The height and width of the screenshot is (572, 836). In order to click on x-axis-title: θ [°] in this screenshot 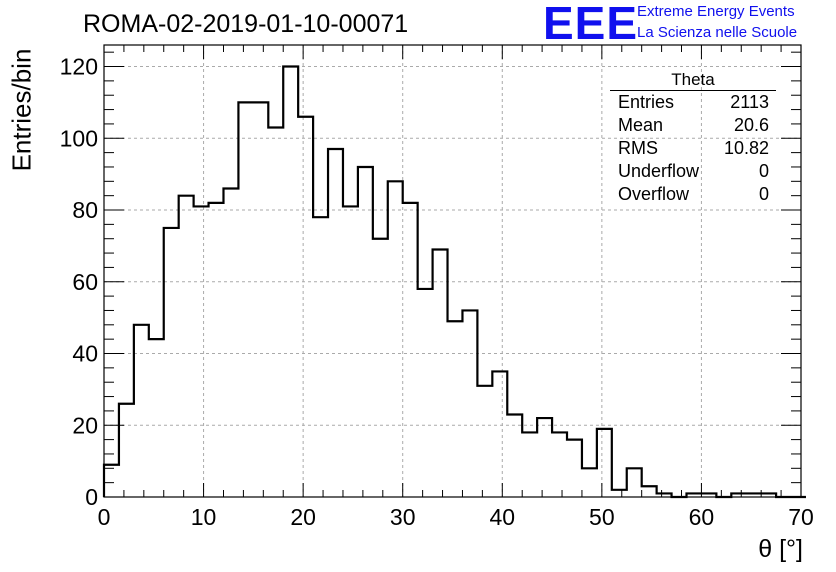, I will do `click(780, 549)`.